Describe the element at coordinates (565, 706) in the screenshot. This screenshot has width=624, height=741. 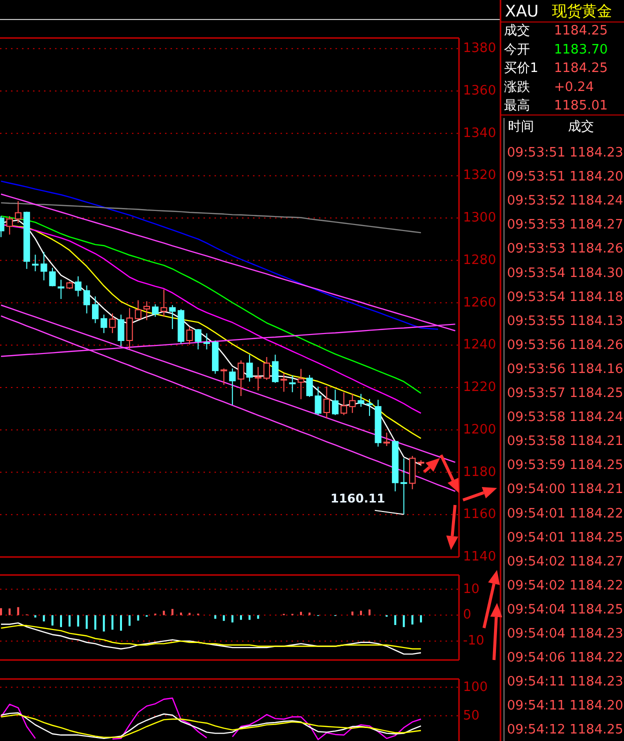
I see `text: 09:54:11 1184.20` at that location.